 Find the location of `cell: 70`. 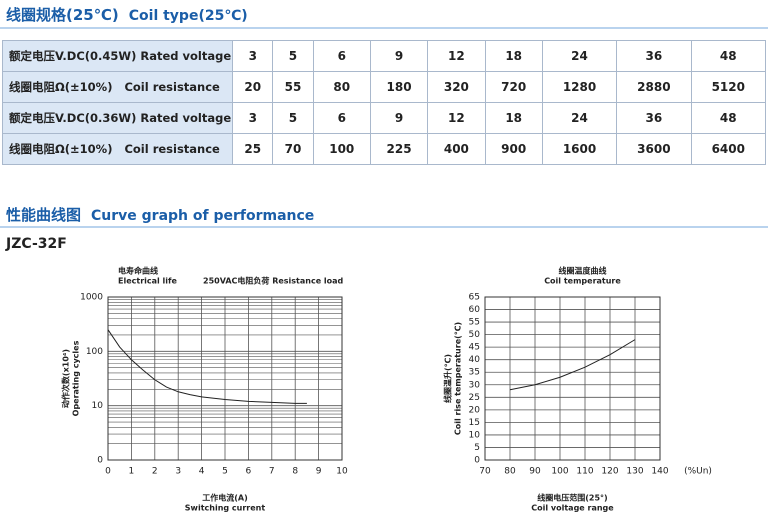

cell: 70 is located at coordinates (293, 149).